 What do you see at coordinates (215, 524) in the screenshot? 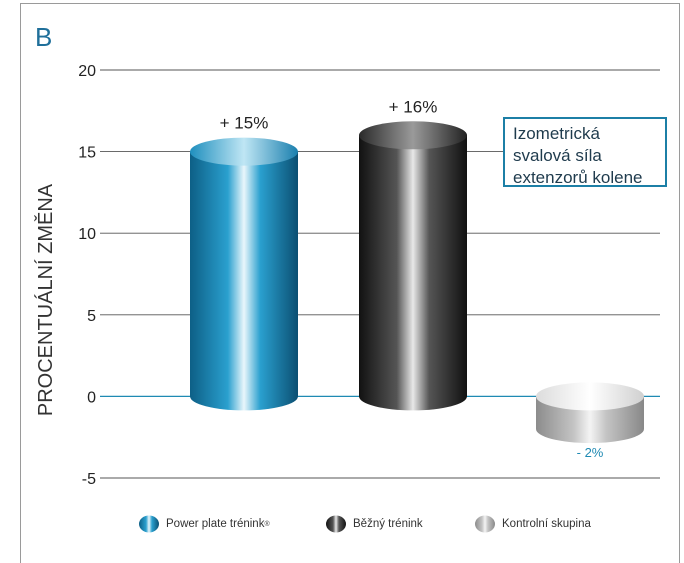
I see `legend-label: Power plate trénink` at bounding box center [215, 524].